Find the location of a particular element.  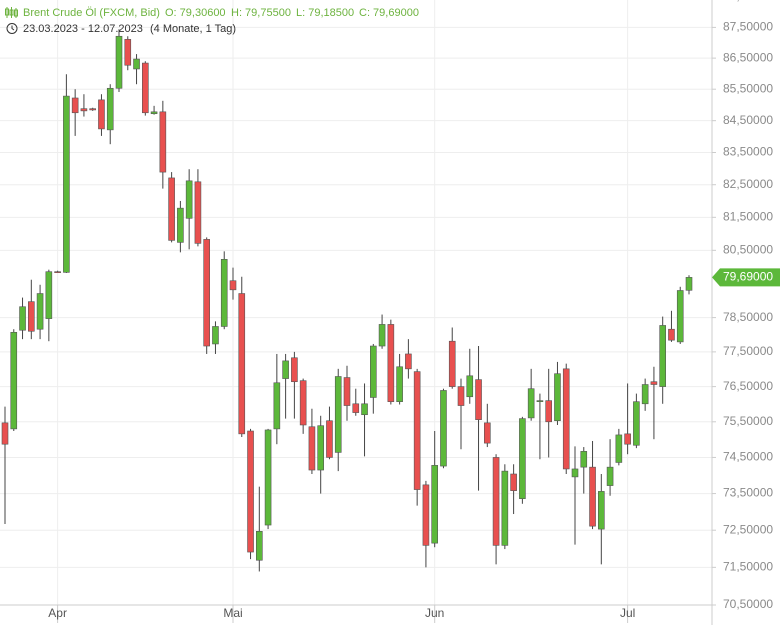

ohlc-low: L: 79,18500 is located at coordinates (325, 13).